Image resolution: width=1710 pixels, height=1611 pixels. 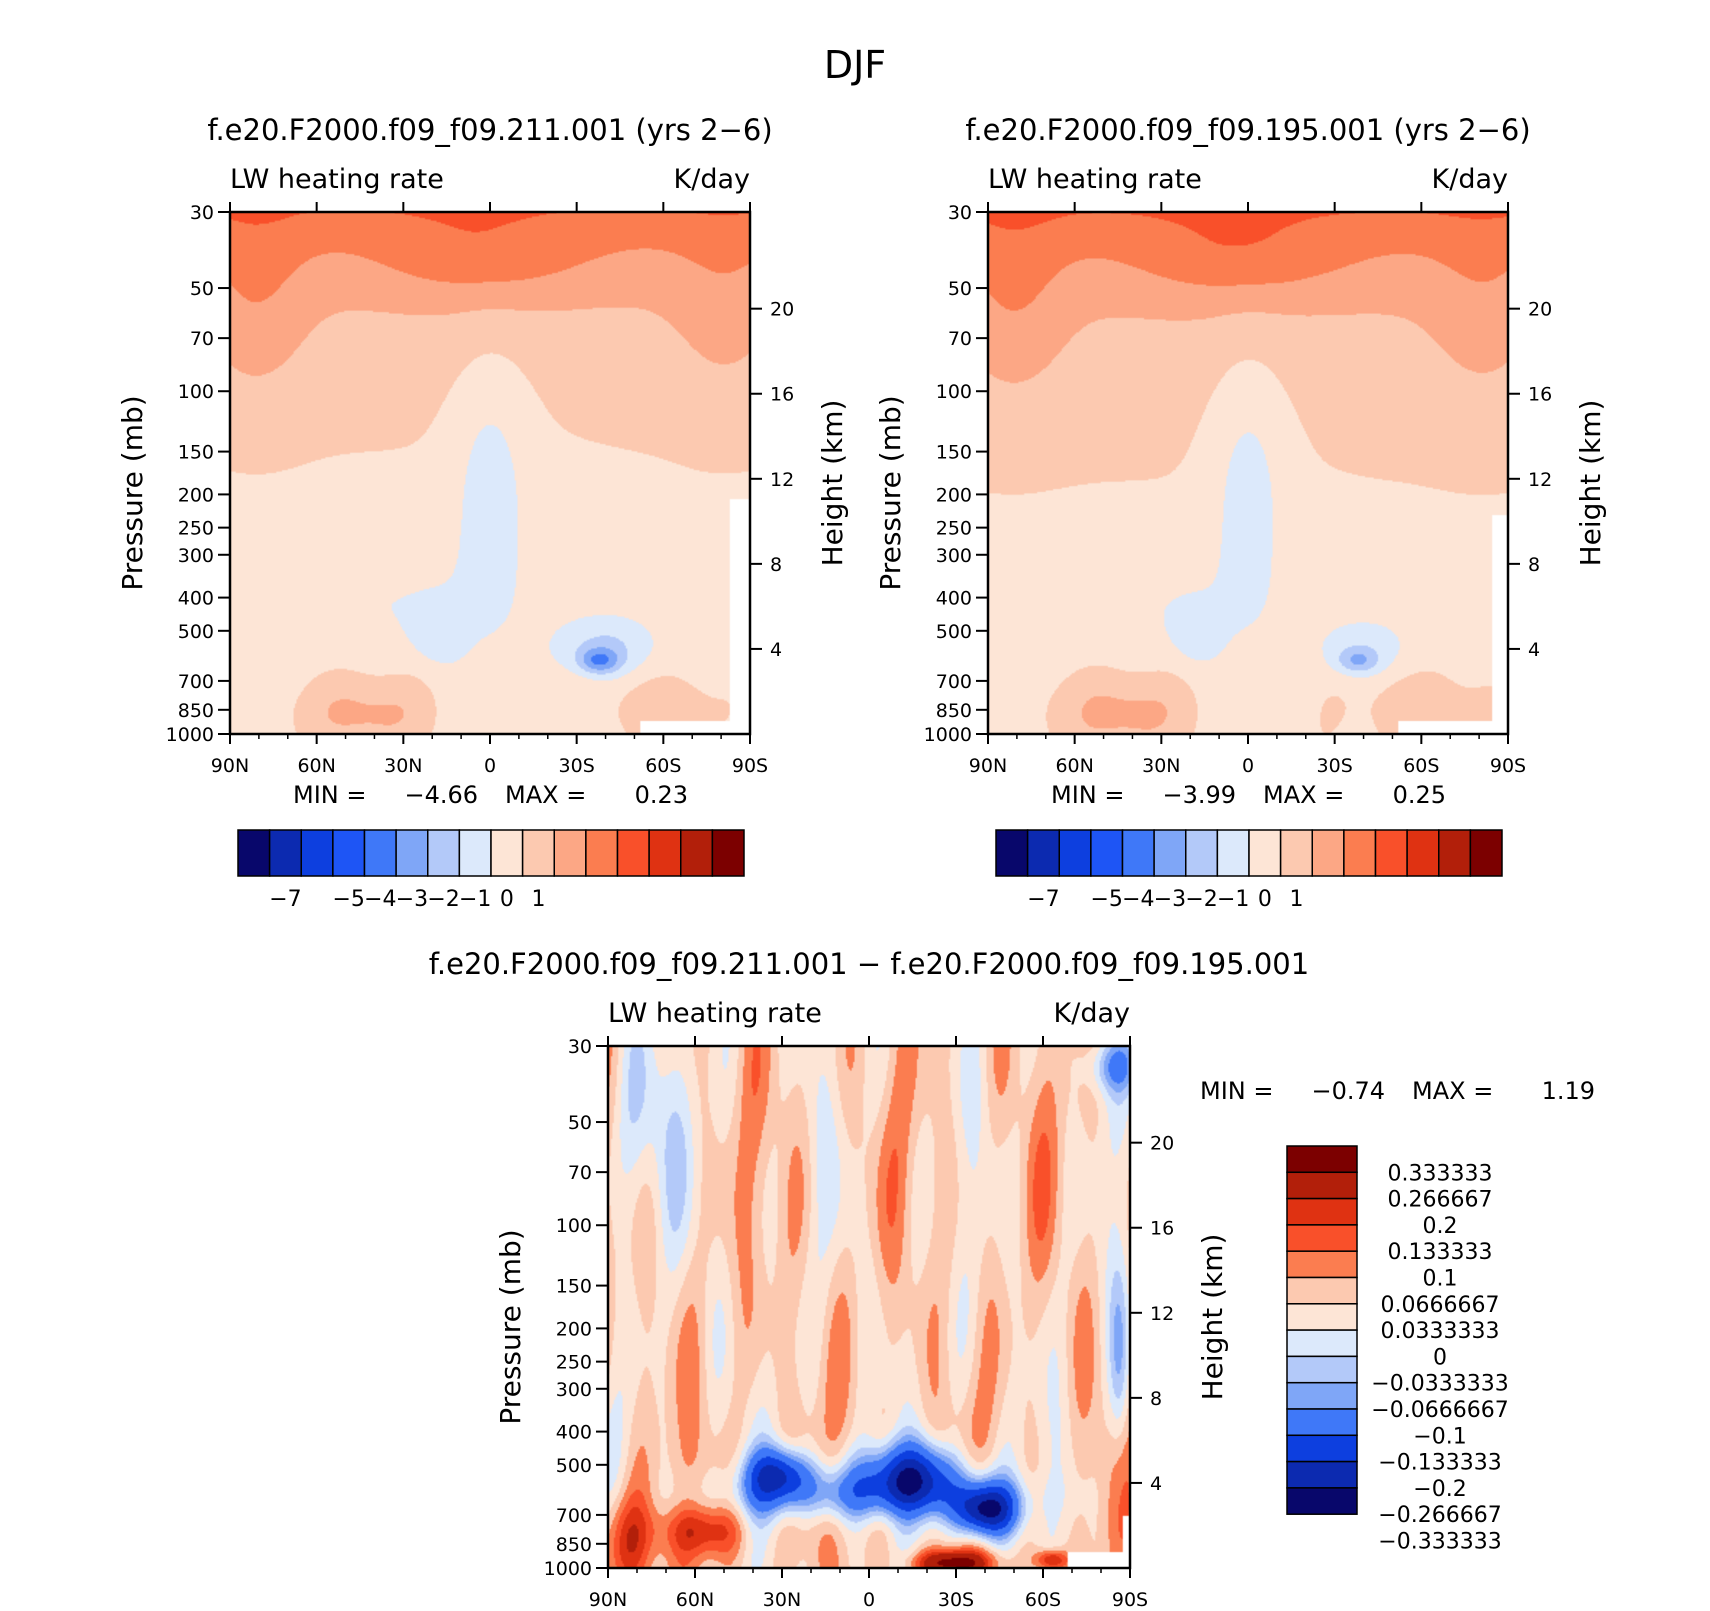 I want to click on colorbar-label: −0.1, so click(x=1439, y=1436).